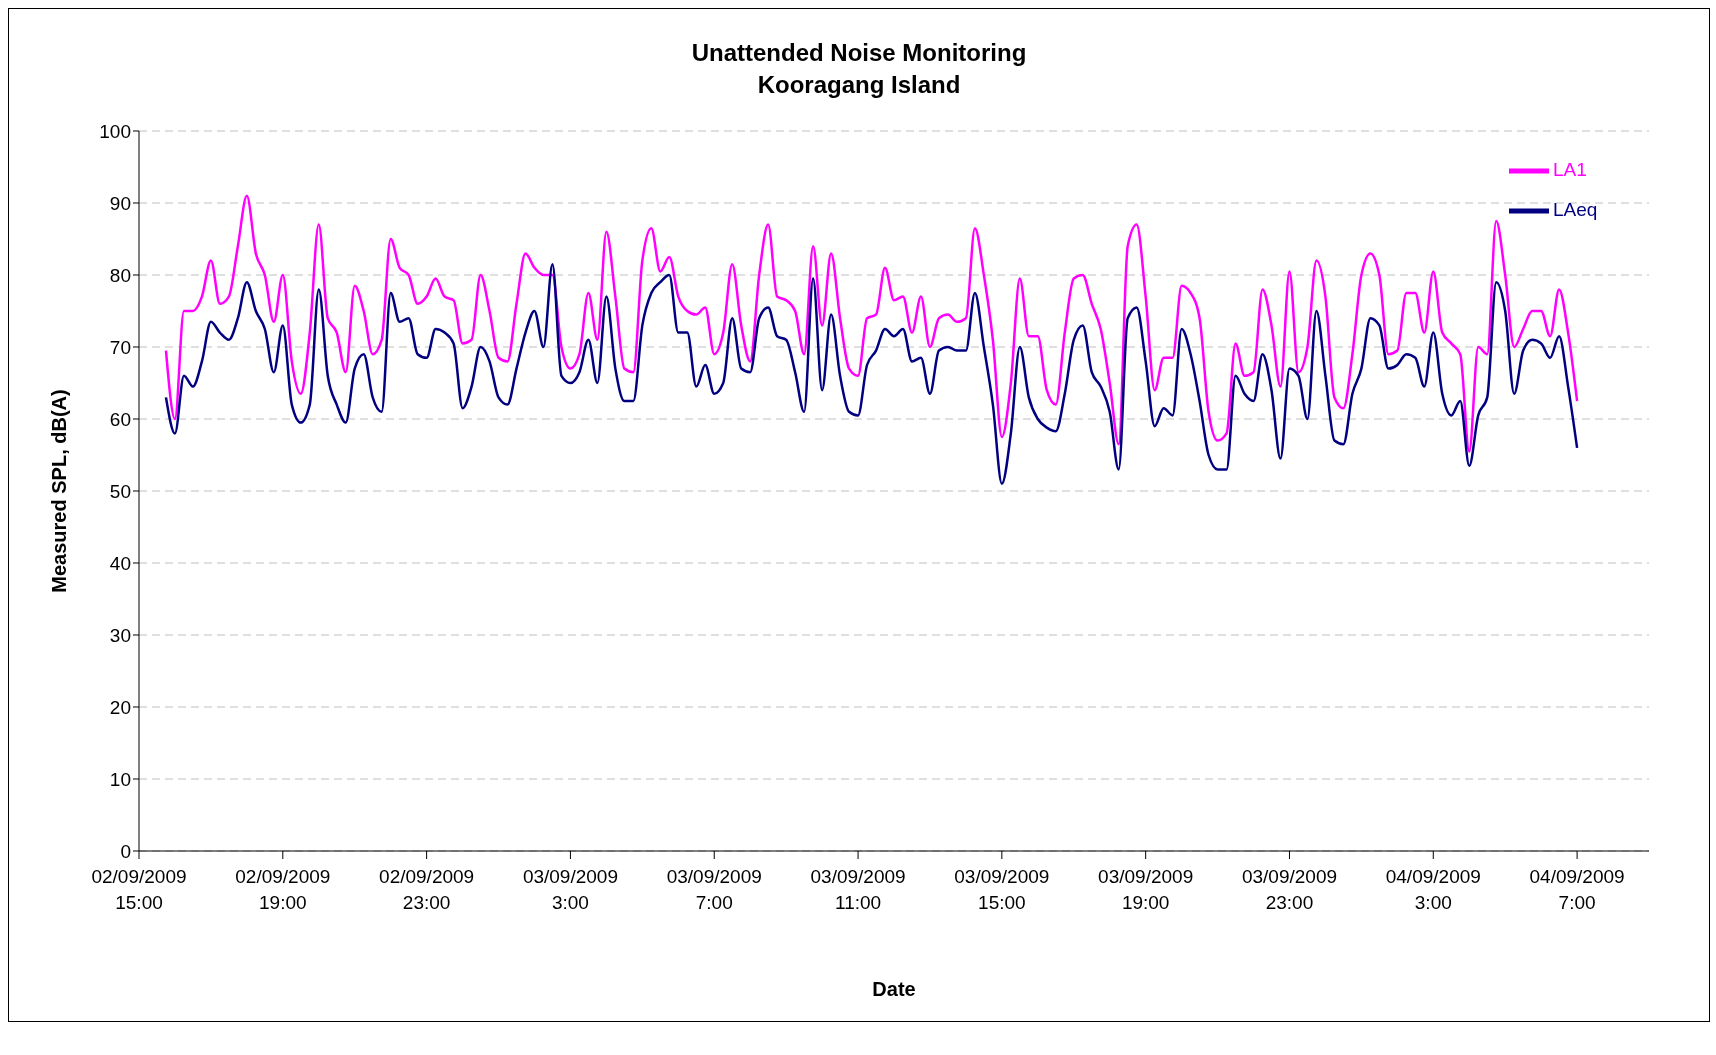  What do you see at coordinates (120, 707) in the screenshot?
I see `y-tick-label: 20` at bounding box center [120, 707].